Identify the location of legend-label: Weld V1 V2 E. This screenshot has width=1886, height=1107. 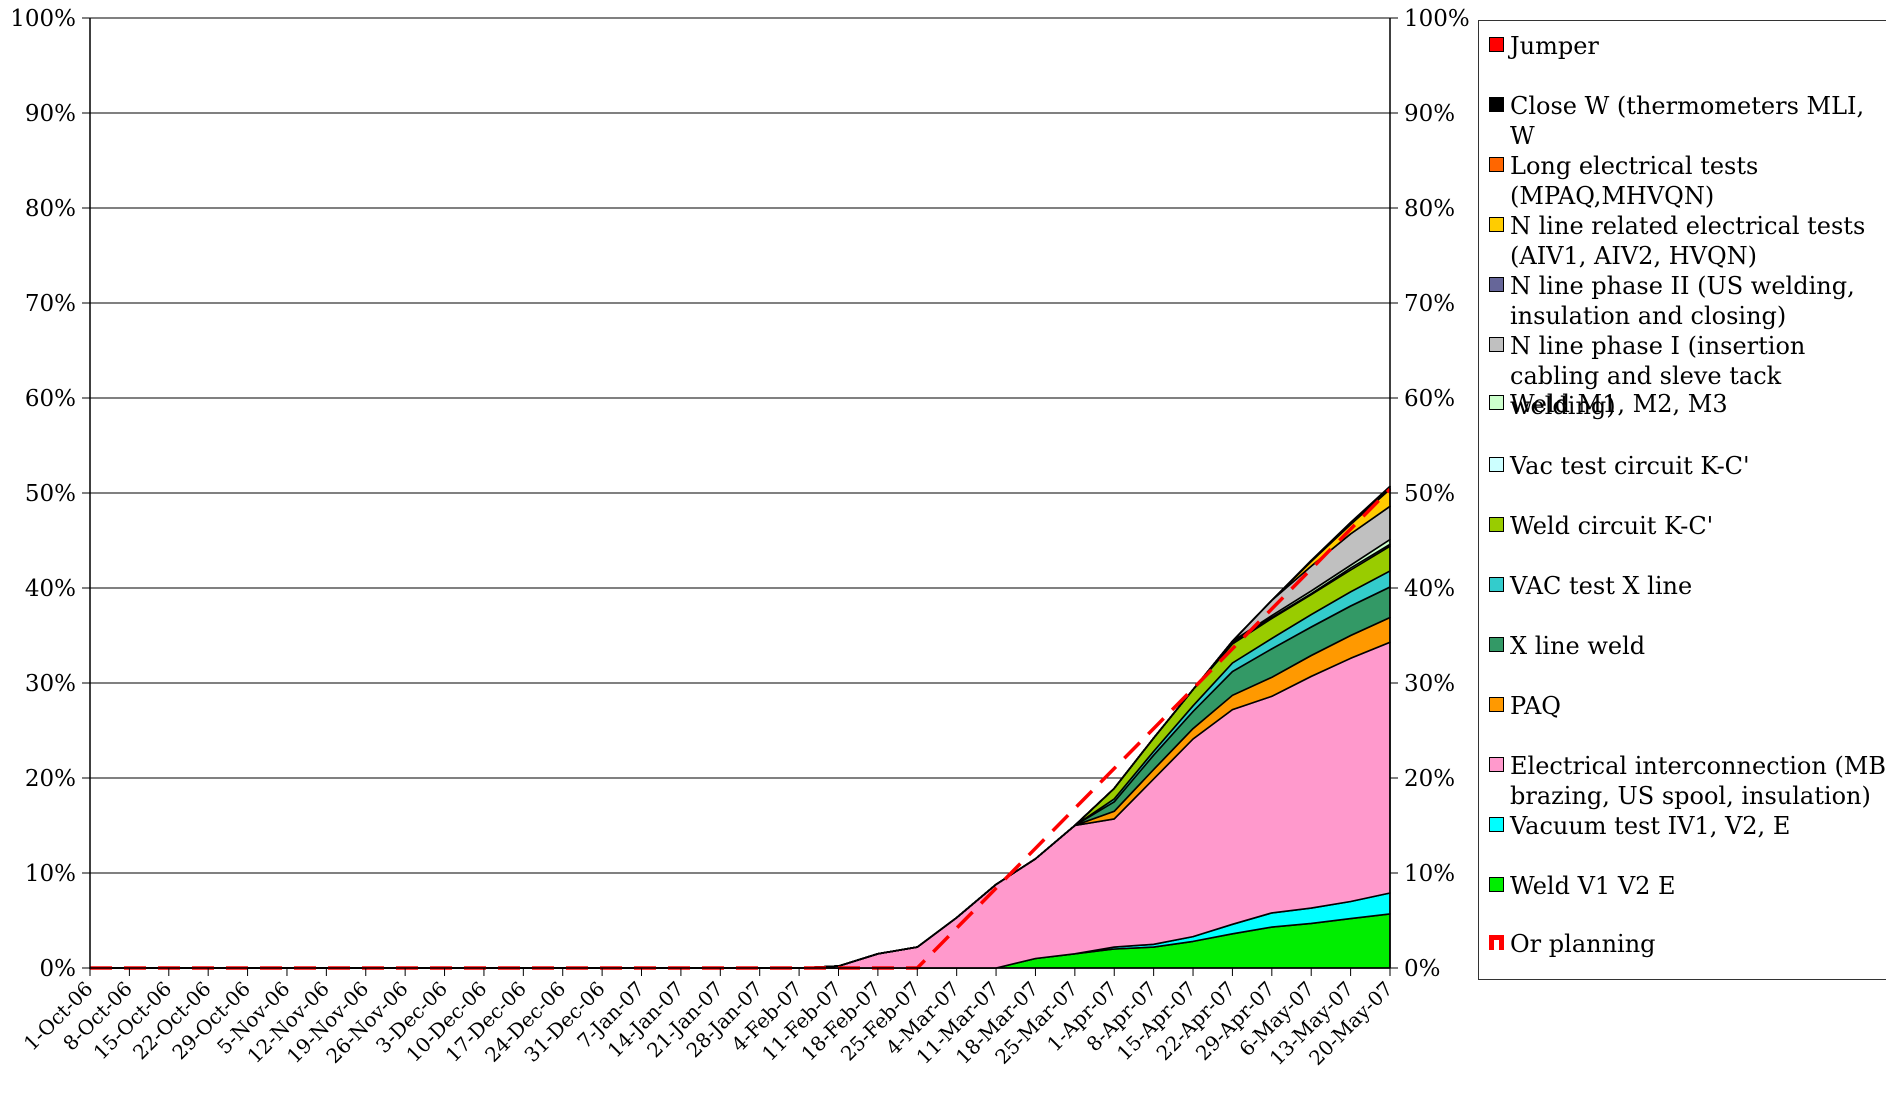
(1593, 886).